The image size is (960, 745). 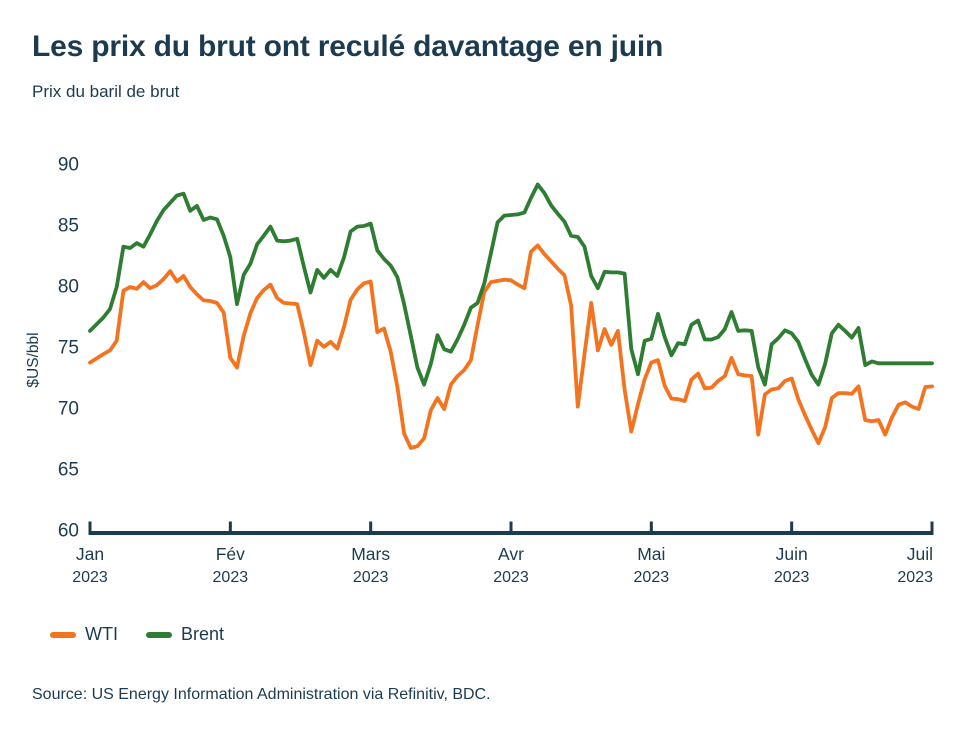 What do you see at coordinates (63, 634) in the screenshot?
I see `wti-line-swatch-icon` at bounding box center [63, 634].